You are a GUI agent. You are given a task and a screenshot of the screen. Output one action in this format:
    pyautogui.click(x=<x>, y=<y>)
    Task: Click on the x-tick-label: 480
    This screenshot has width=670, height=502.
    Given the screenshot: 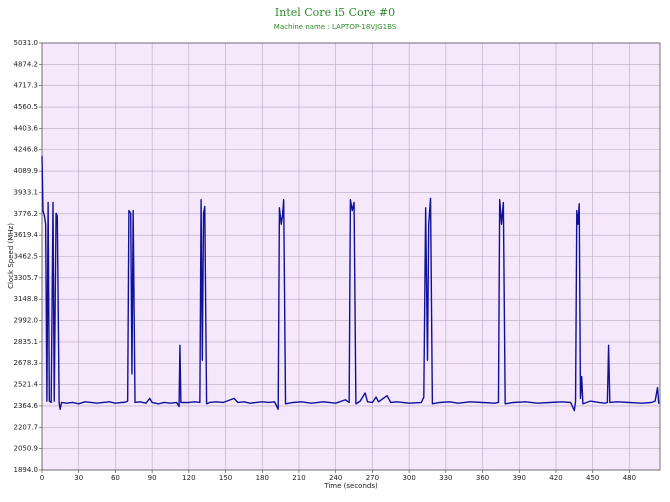 What is the action you would take?
    pyautogui.click(x=629, y=478)
    